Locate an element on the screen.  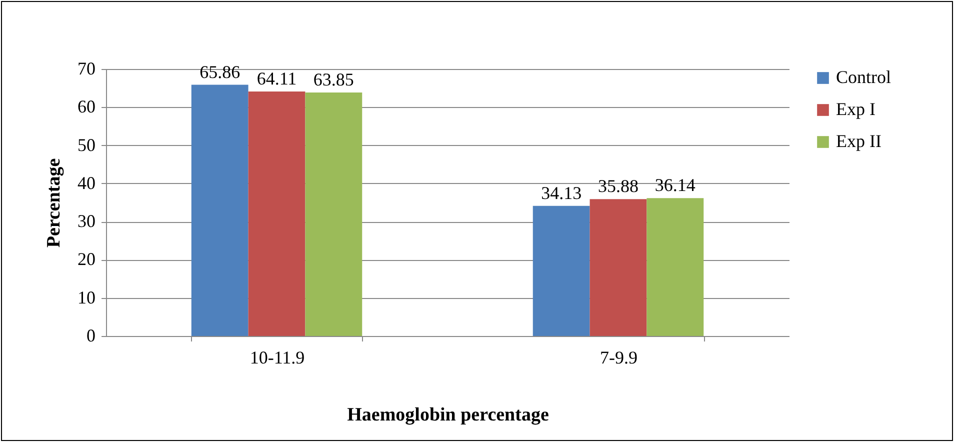
data-label: 63.85 is located at coordinates (333, 79).